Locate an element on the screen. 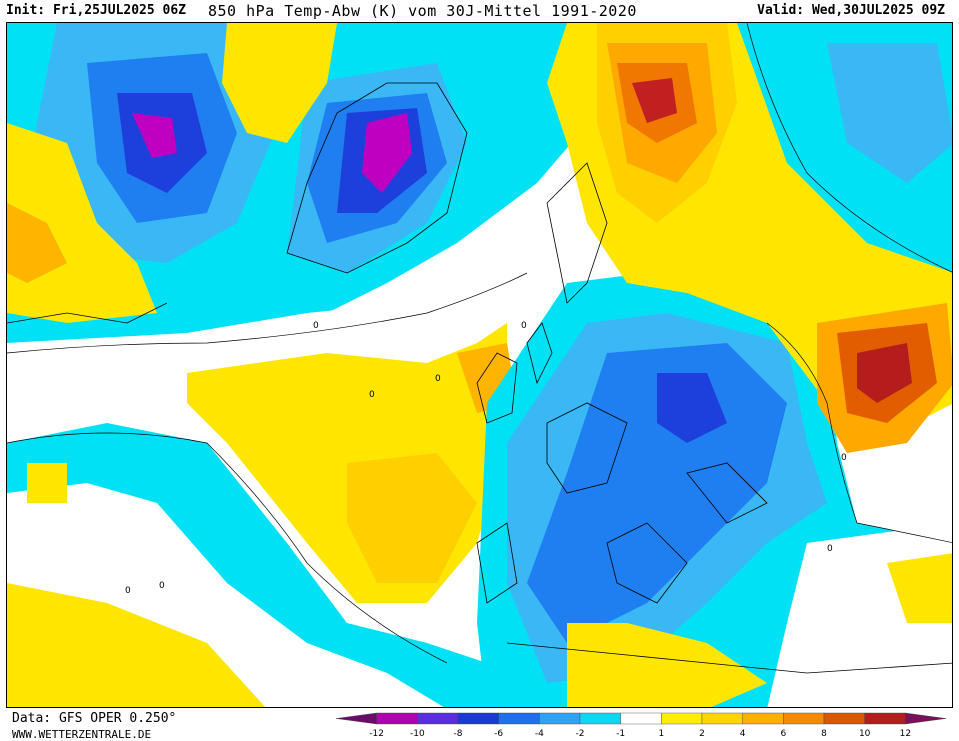 Image resolution: width=959 pixels, height=741 pixels. anomaly-region-magenta-greenland is located at coordinates (387, 153).